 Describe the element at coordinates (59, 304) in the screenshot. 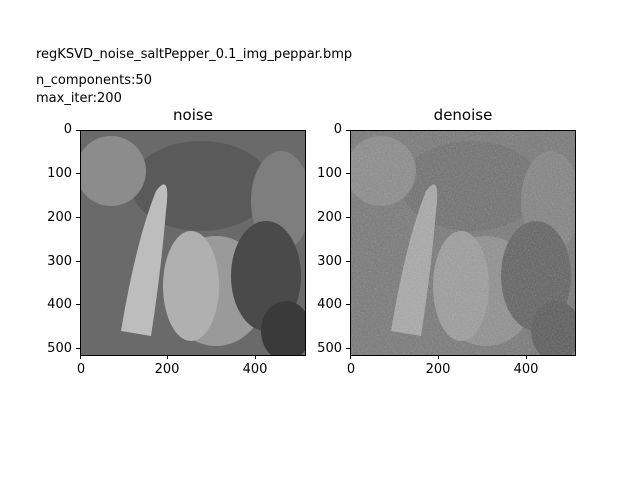

I see `noise-ytick: 400` at that location.